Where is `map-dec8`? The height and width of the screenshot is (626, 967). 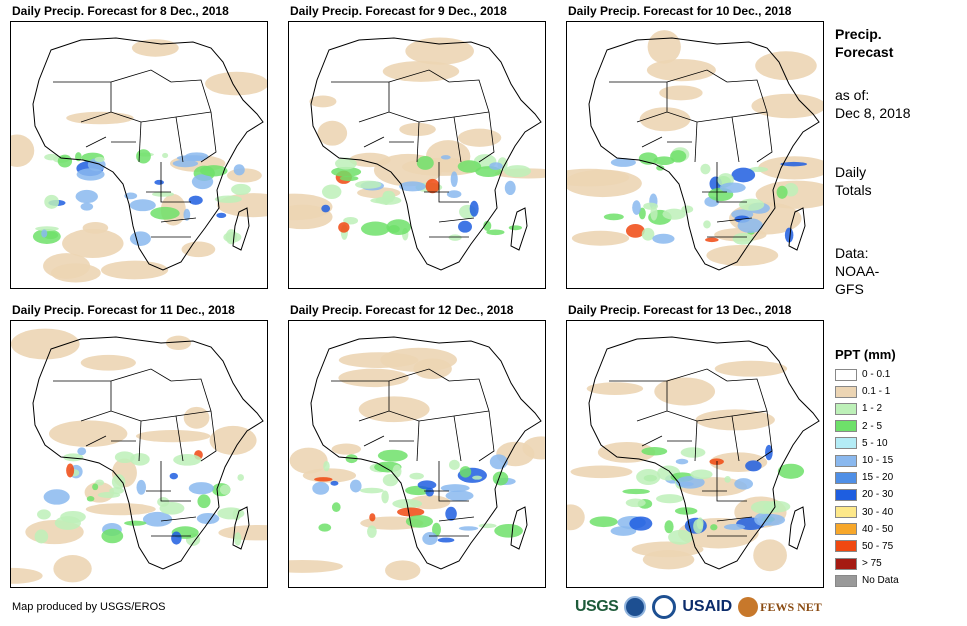 map-dec8 is located at coordinates (139, 155).